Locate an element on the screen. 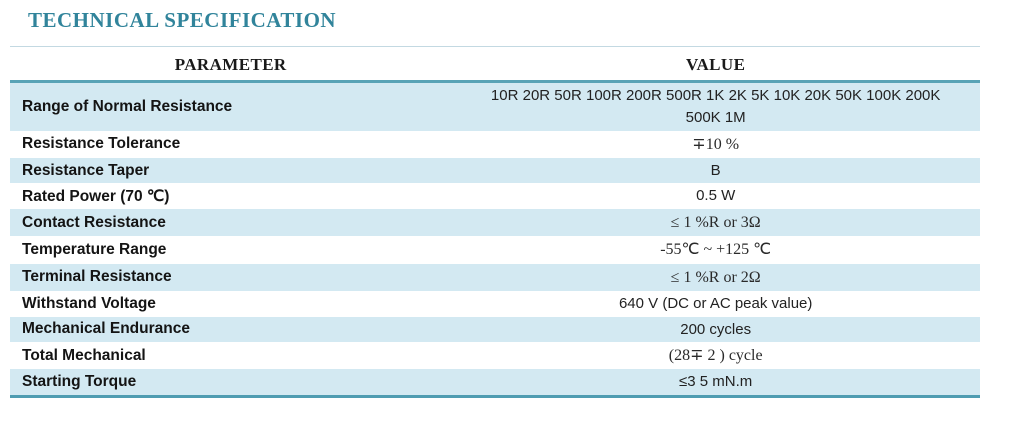 The width and height of the screenshot is (1012, 422). parameter-cell: Total Mechanical is located at coordinates (84, 355).